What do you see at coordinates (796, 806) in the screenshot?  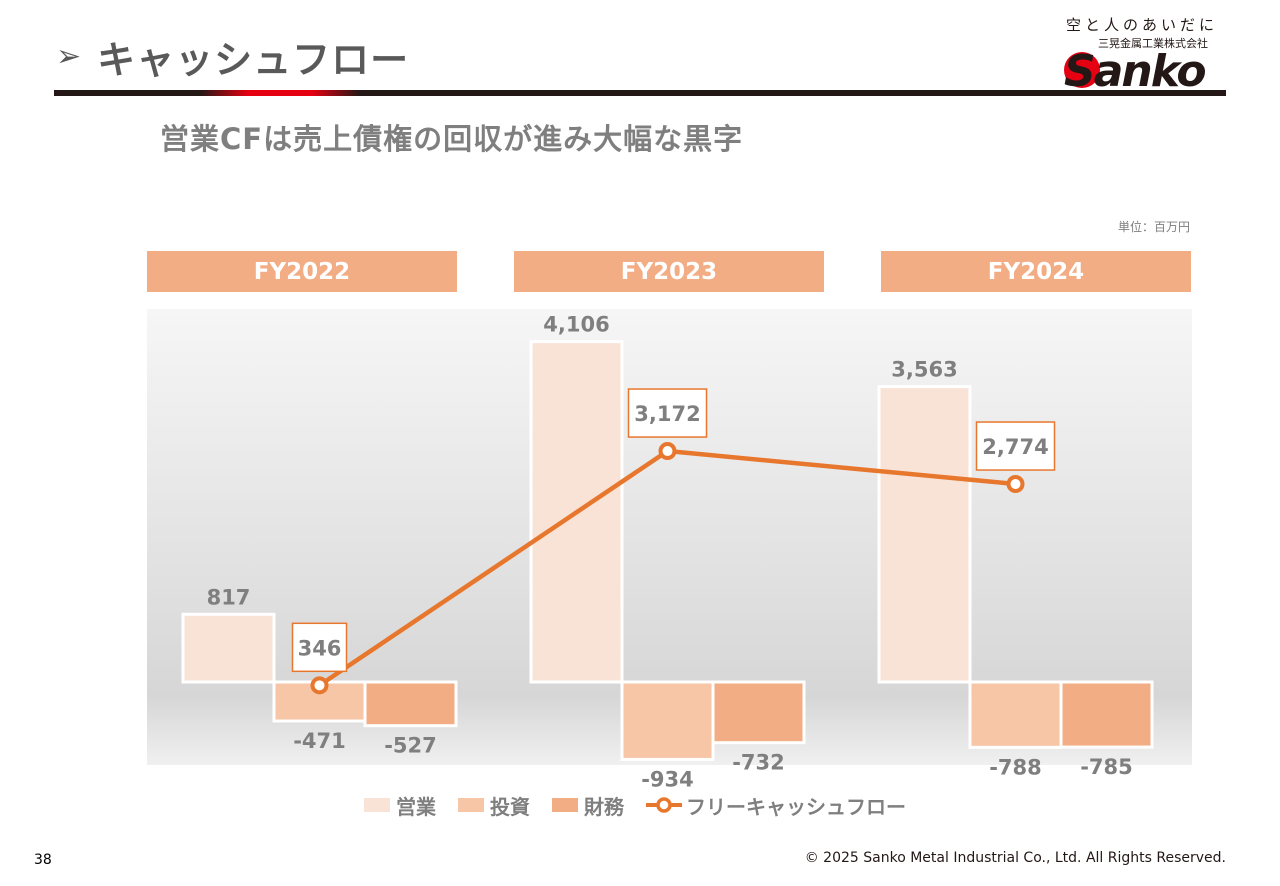 I see `legend-label-free-cf: フリーキャッシュフロー` at bounding box center [796, 806].